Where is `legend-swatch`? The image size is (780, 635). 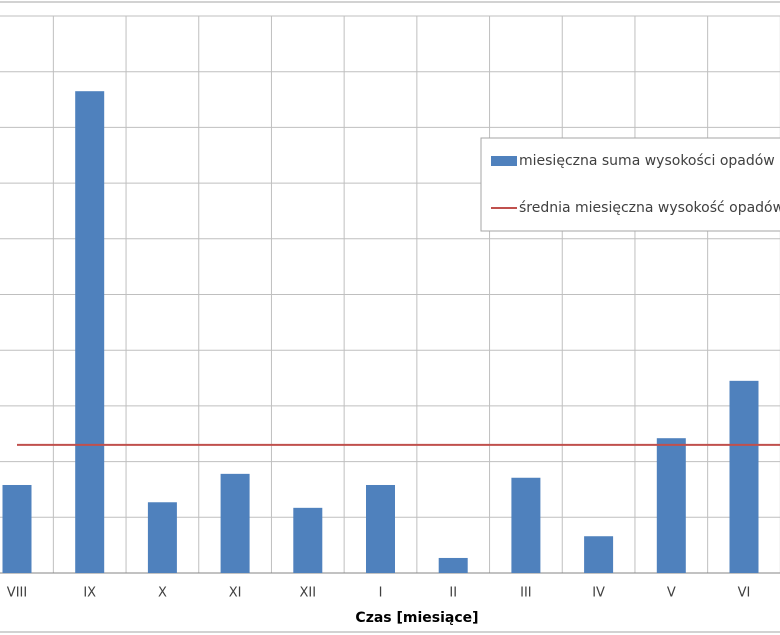 legend-swatch is located at coordinates (504, 161).